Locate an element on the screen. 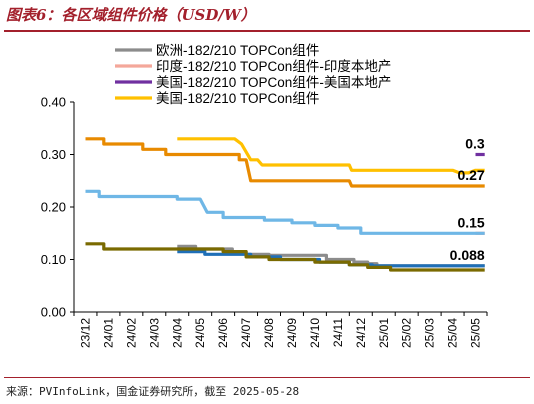 The image size is (534, 404). data-label-1: 0.15 is located at coordinates (470, 222).